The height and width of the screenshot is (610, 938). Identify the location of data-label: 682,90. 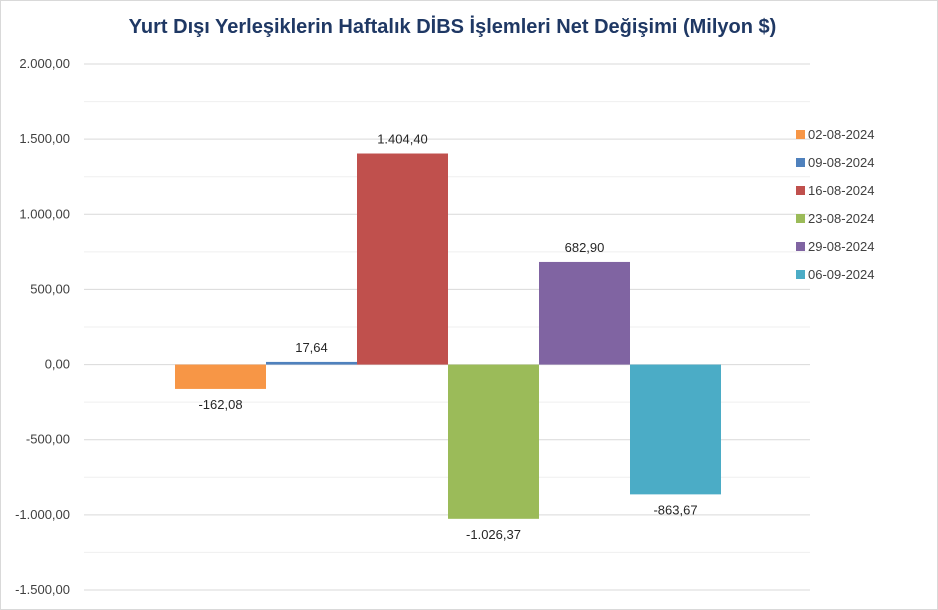
(585, 247).